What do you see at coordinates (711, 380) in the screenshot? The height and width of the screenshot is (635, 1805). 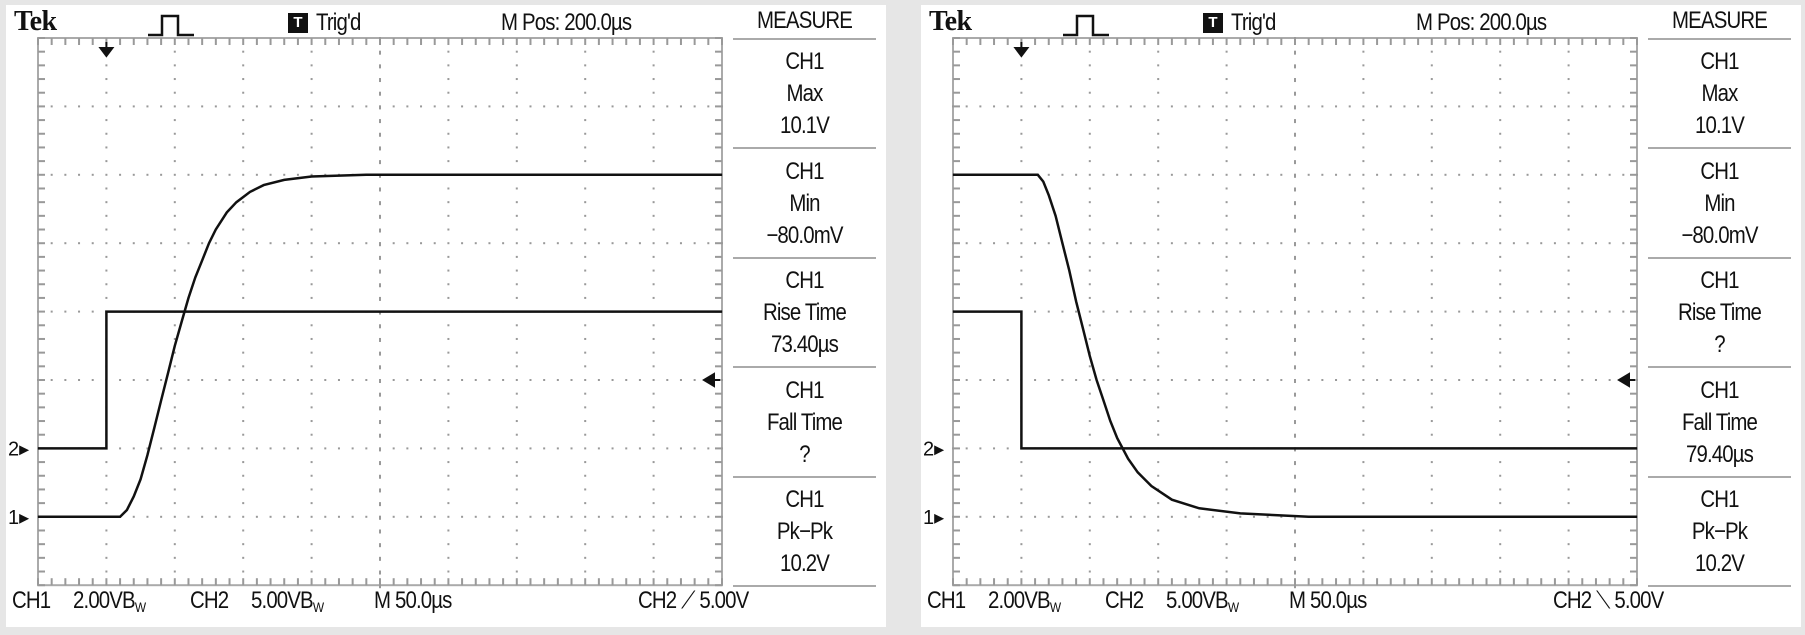 I see `trigger-level-icon` at bounding box center [711, 380].